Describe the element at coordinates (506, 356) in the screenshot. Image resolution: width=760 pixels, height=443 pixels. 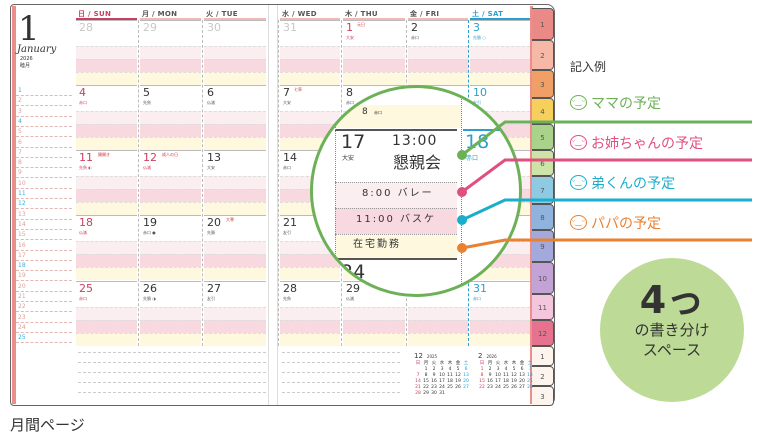
I see `mini-month: 2 2026` at that location.